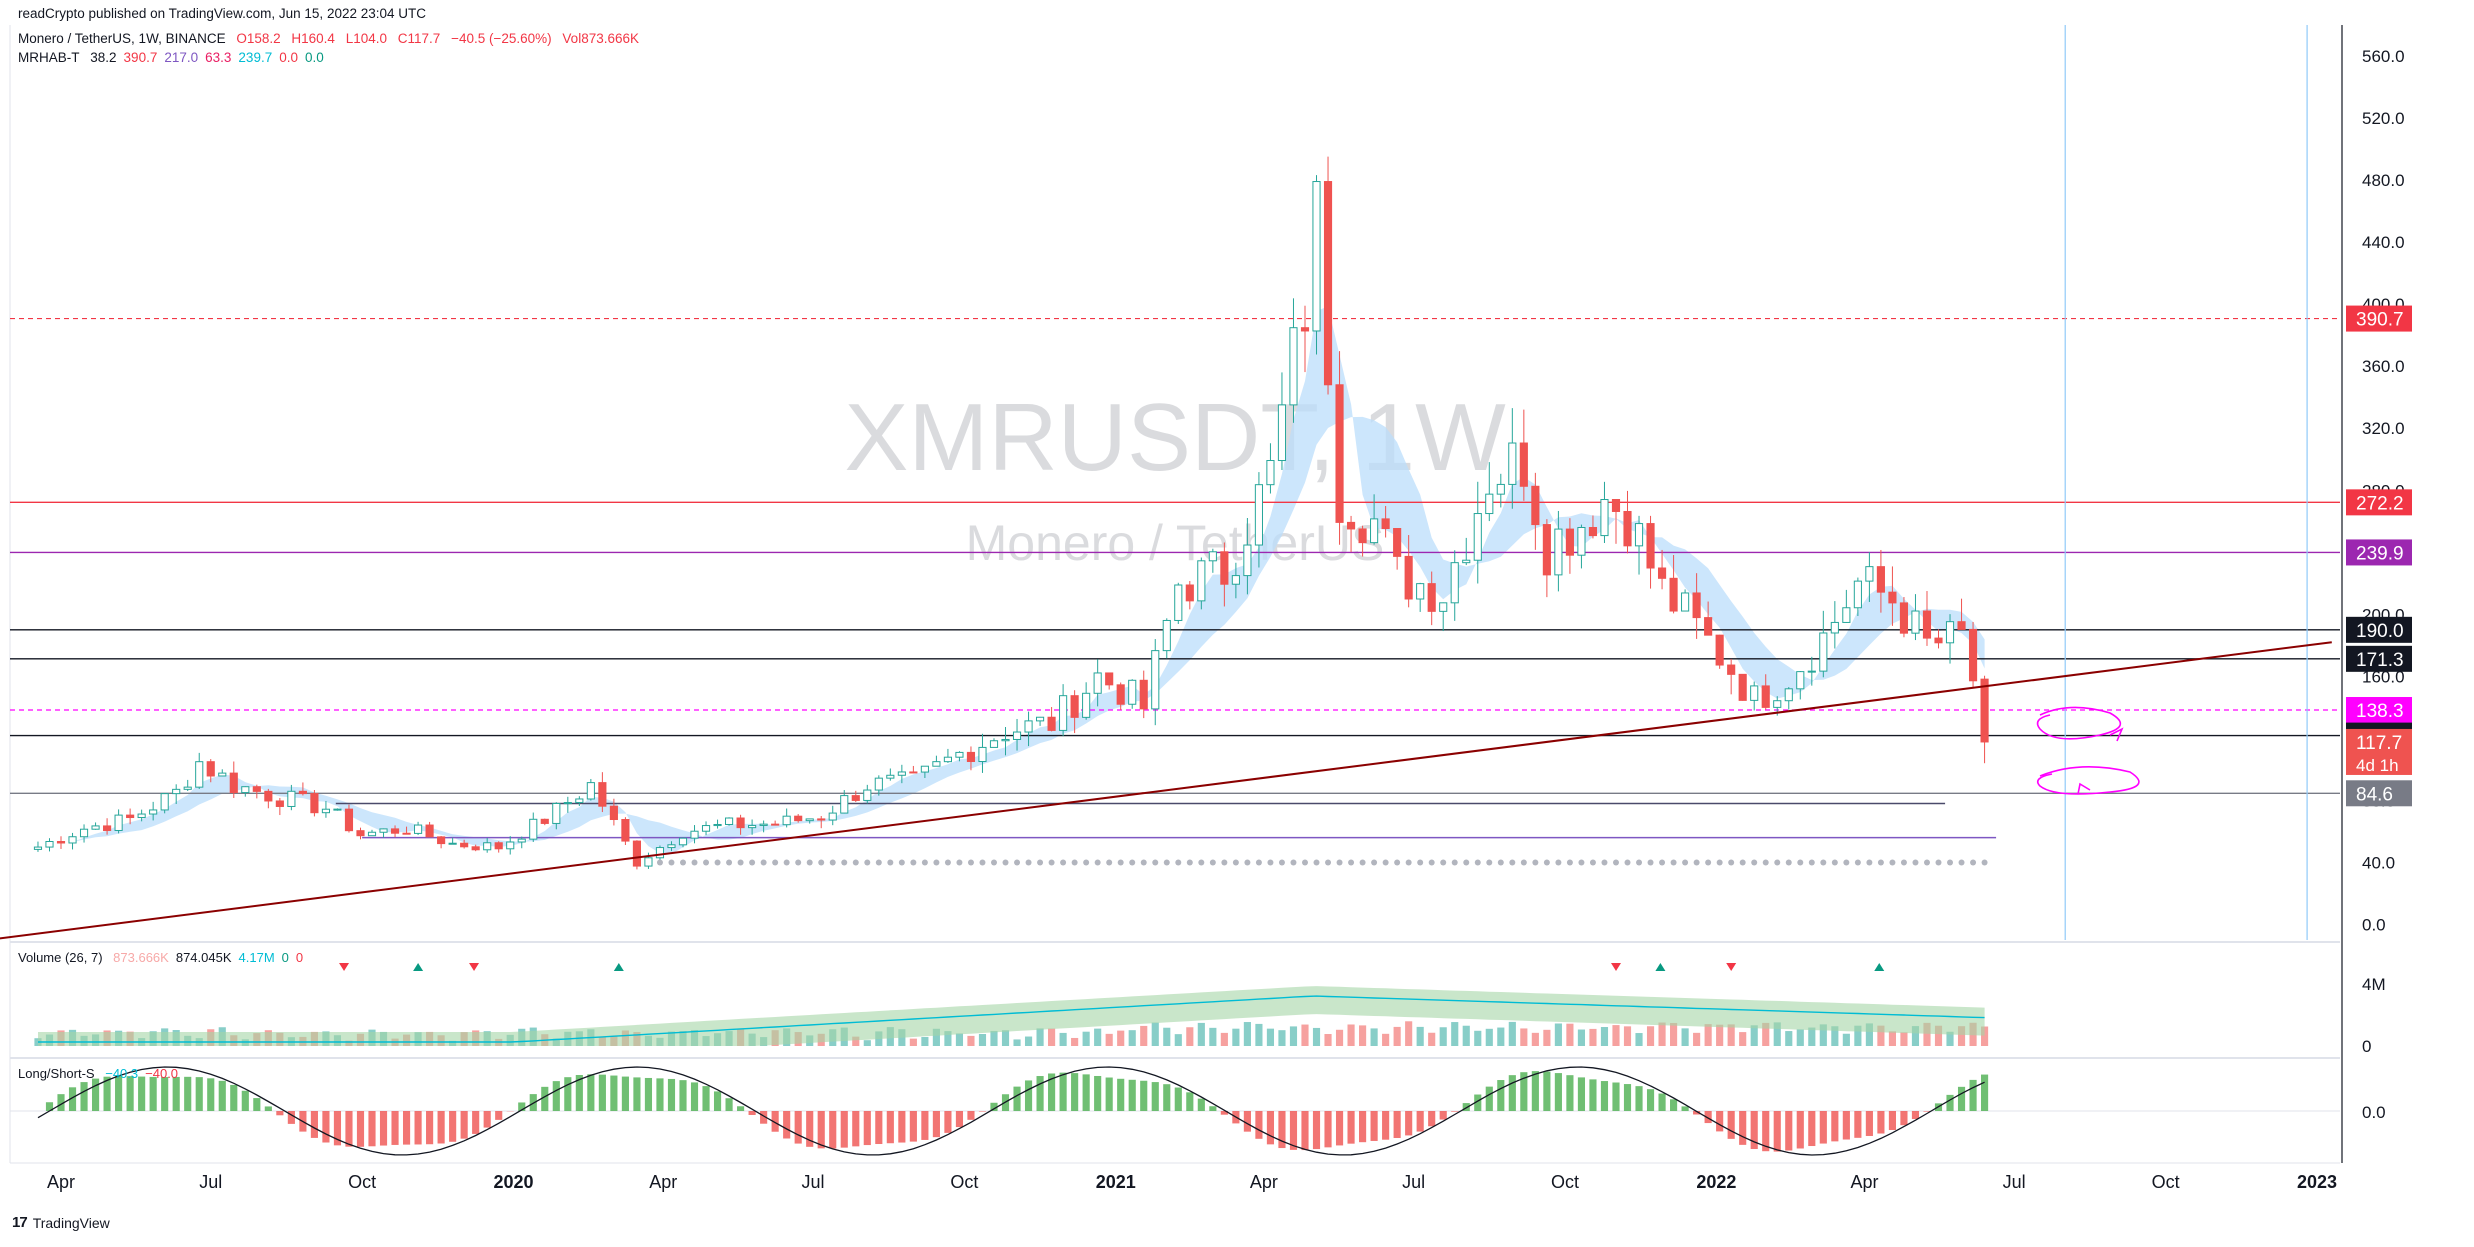 The width and height of the screenshot is (2474, 1247). I want to click on volume-value-4: 0, so click(299, 957).